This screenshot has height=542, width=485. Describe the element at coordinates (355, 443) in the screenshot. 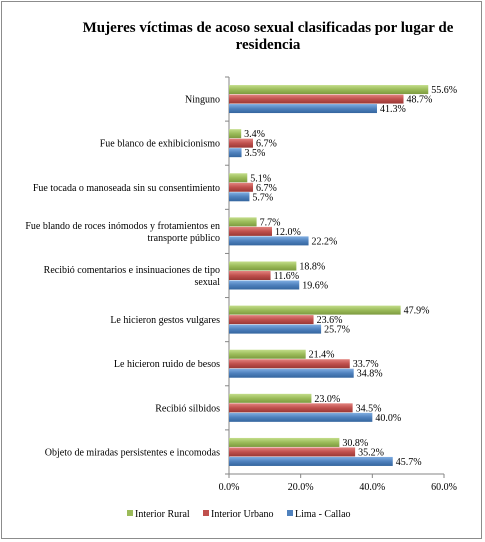

I see `data-label: 30.8%` at that location.